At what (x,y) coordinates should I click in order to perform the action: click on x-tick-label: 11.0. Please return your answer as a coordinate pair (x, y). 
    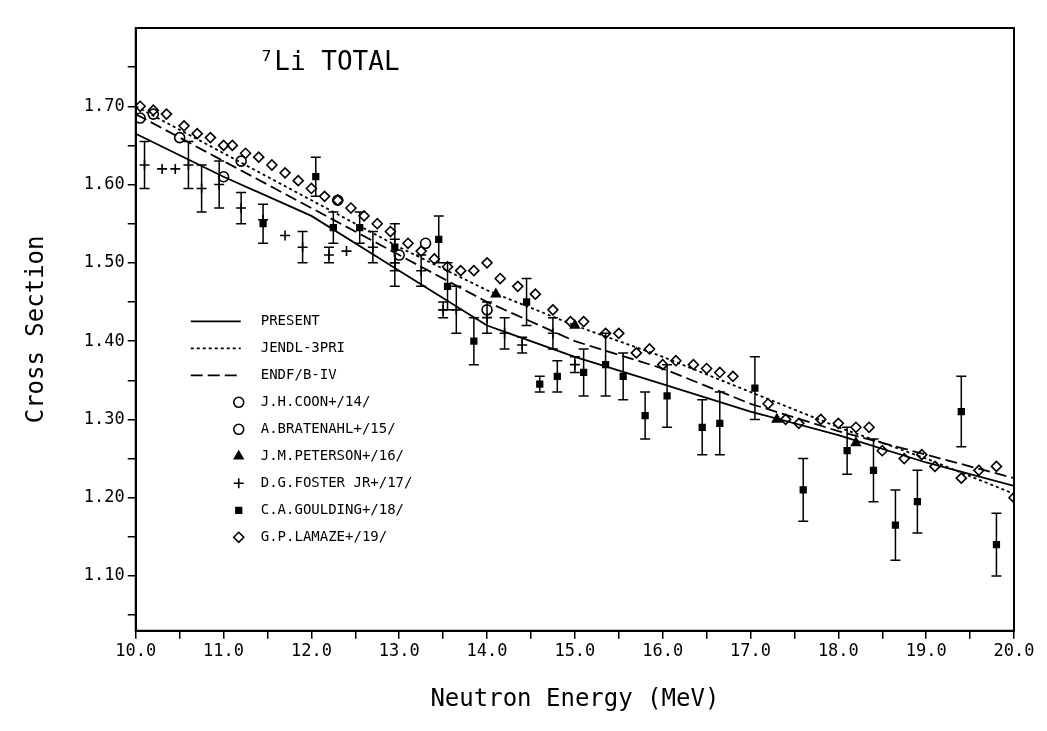
    Looking at the image, I should click on (224, 650).